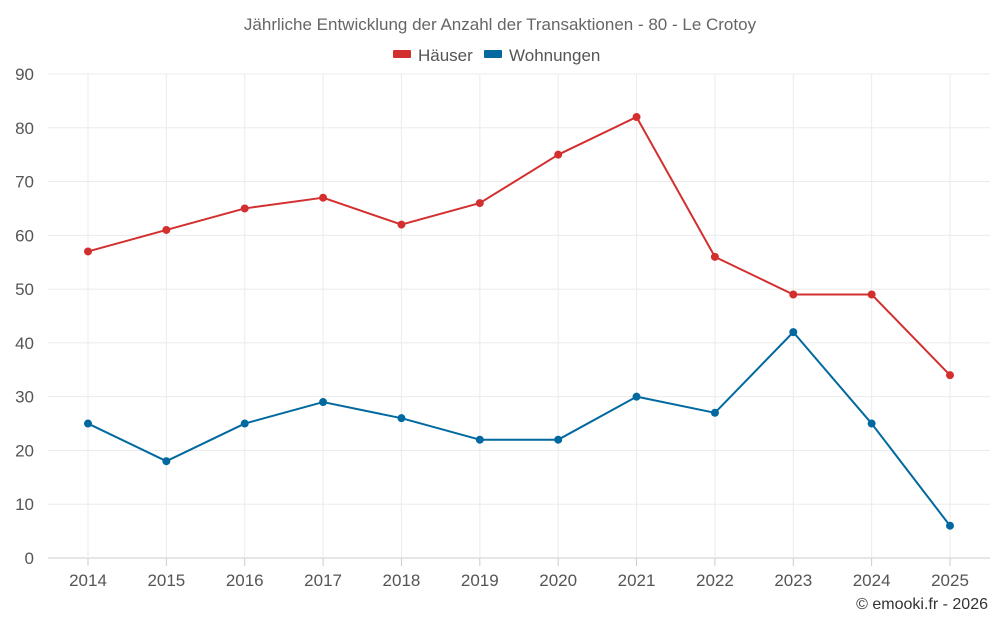  Describe the element at coordinates (445, 55) in the screenshot. I see `legend-label-hauser: Häuser` at that location.